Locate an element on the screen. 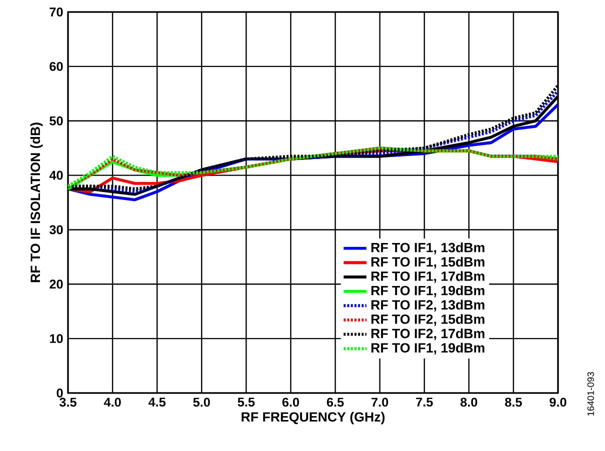  legend-label: RF TO IF1, 15dBm is located at coordinates (427, 262).